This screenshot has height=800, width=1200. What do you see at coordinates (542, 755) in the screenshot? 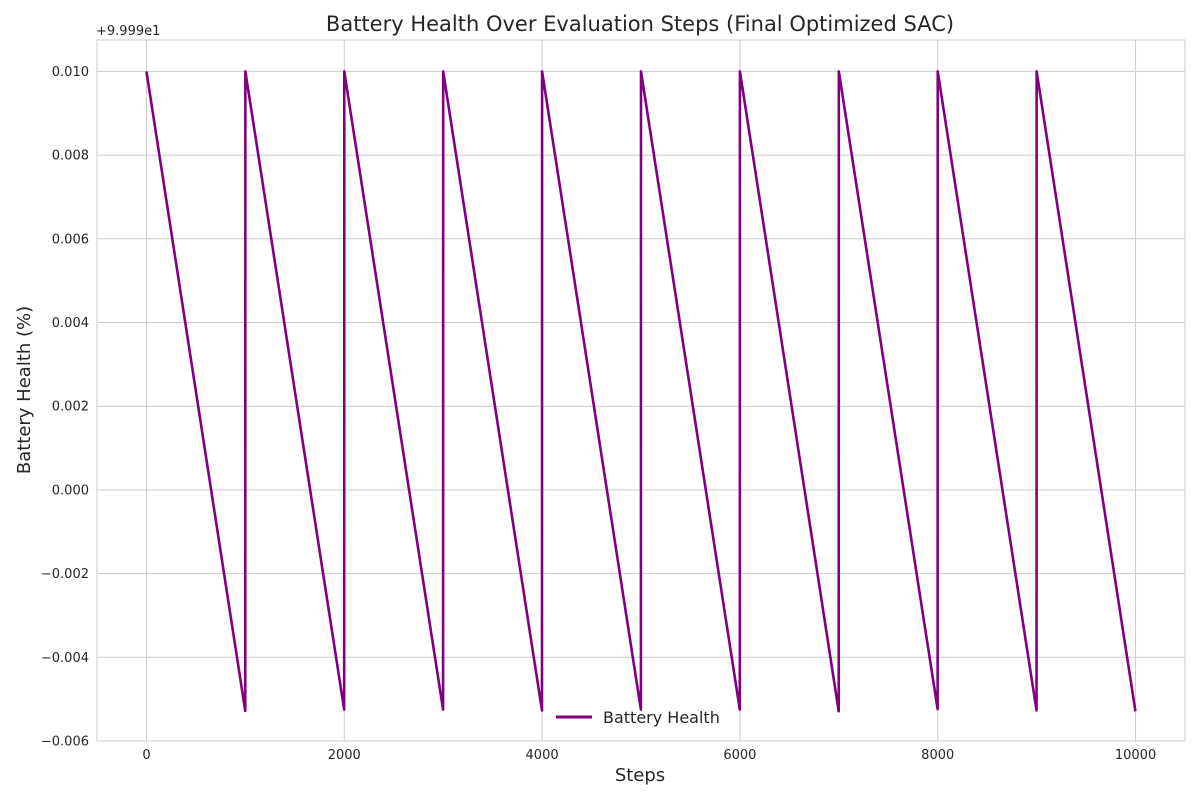
I see `x-tick-label: 4000` at bounding box center [542, 755].